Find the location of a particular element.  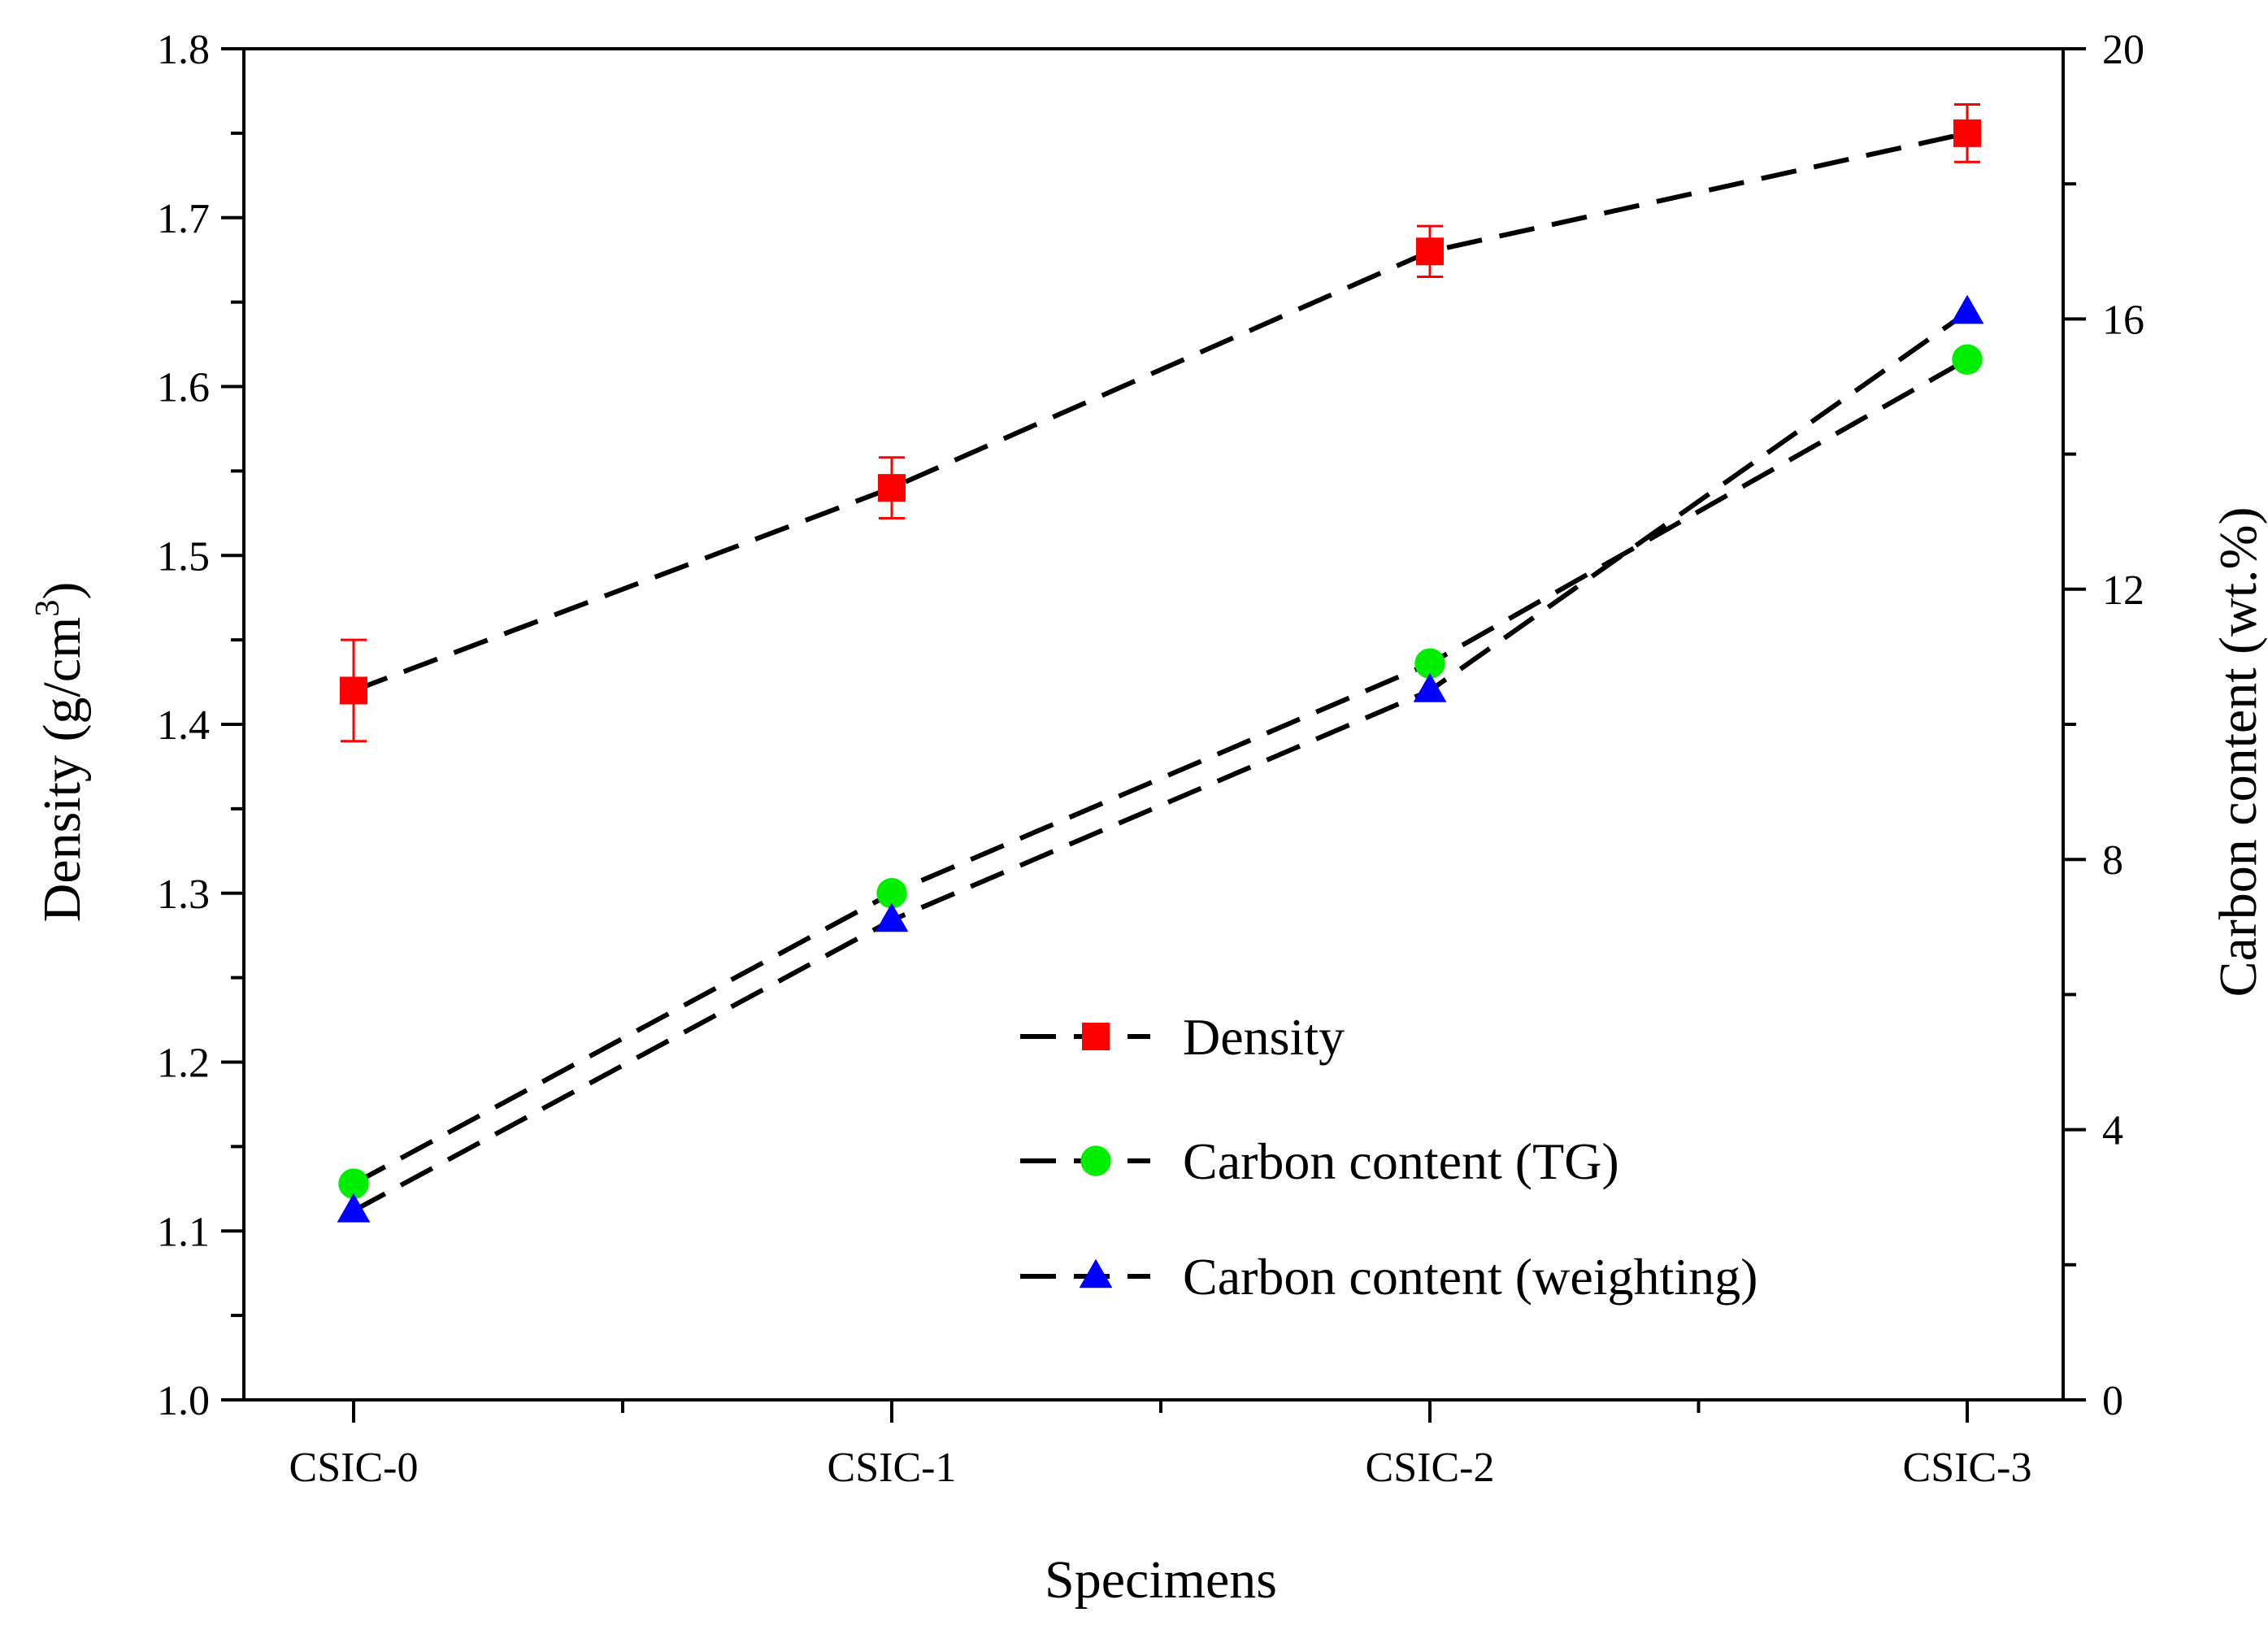

left-y-axis-title-superscript: 3 is located at coordinates (48, 609).